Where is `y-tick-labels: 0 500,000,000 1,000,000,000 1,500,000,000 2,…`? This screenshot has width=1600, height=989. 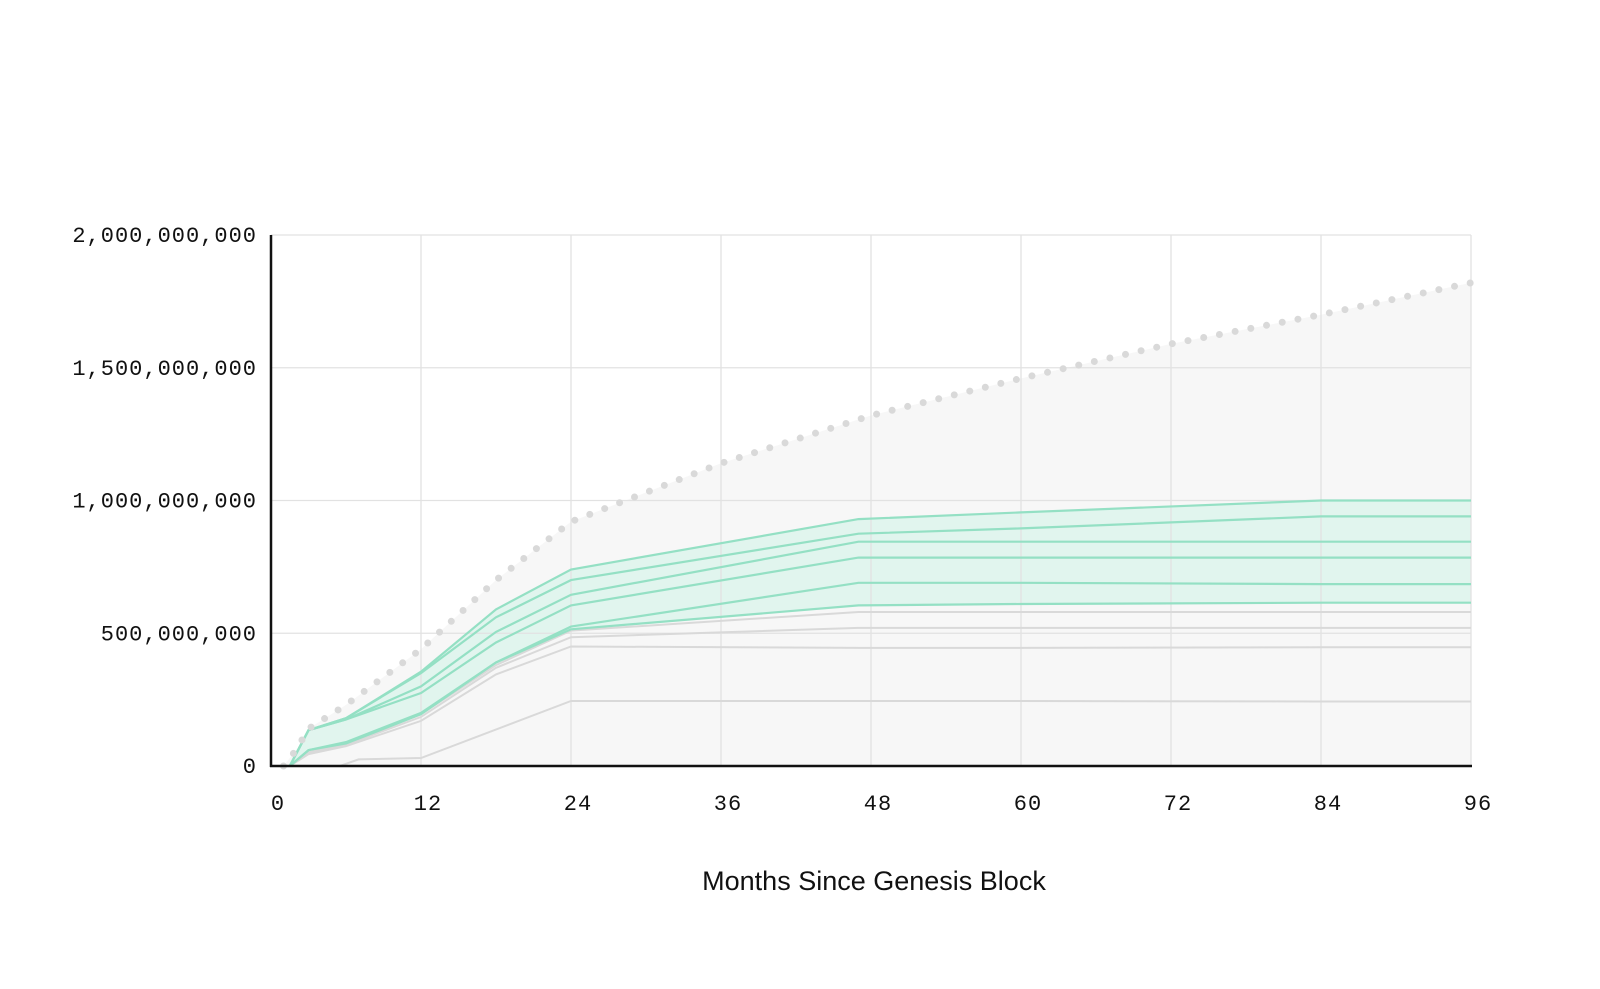
y-tick-labels: 0 500,000,000 1,000,000,000 1,500,000,000 2,… is located at coordinates (164, 502).